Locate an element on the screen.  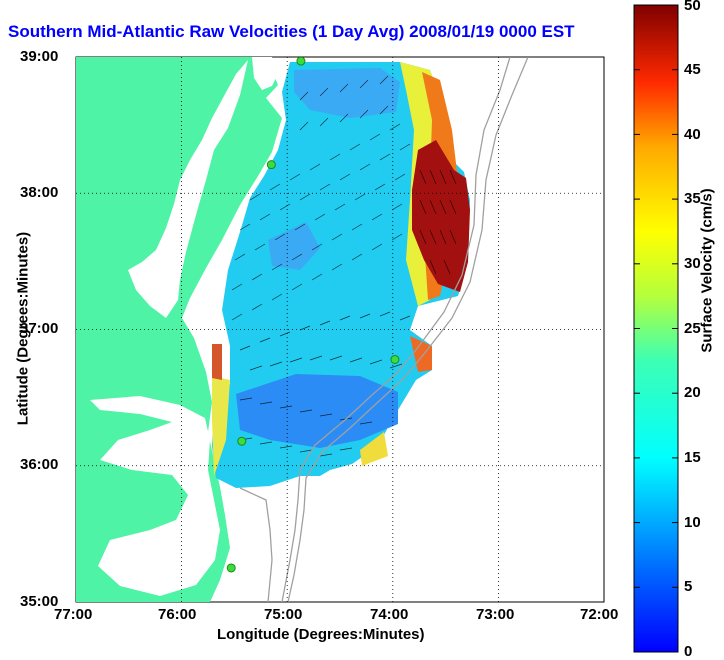
y-tick-label: 36:00 is located at coordinates (39, 464).